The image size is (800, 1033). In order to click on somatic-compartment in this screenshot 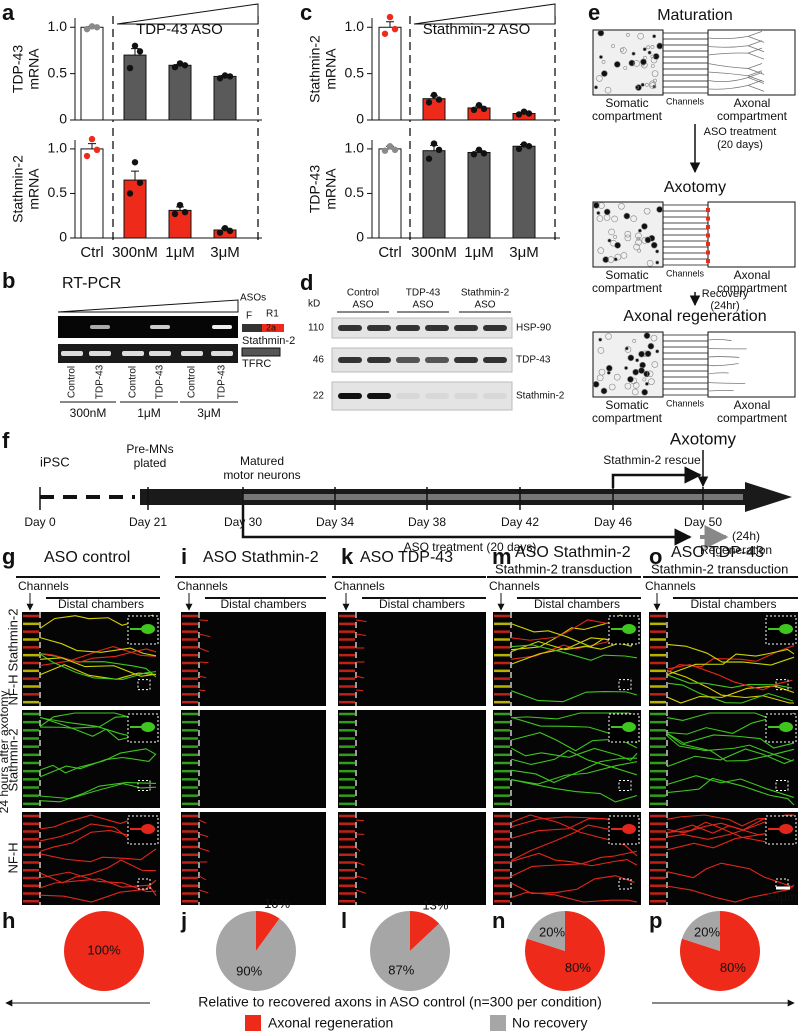, I will do `click(628, 364)`.